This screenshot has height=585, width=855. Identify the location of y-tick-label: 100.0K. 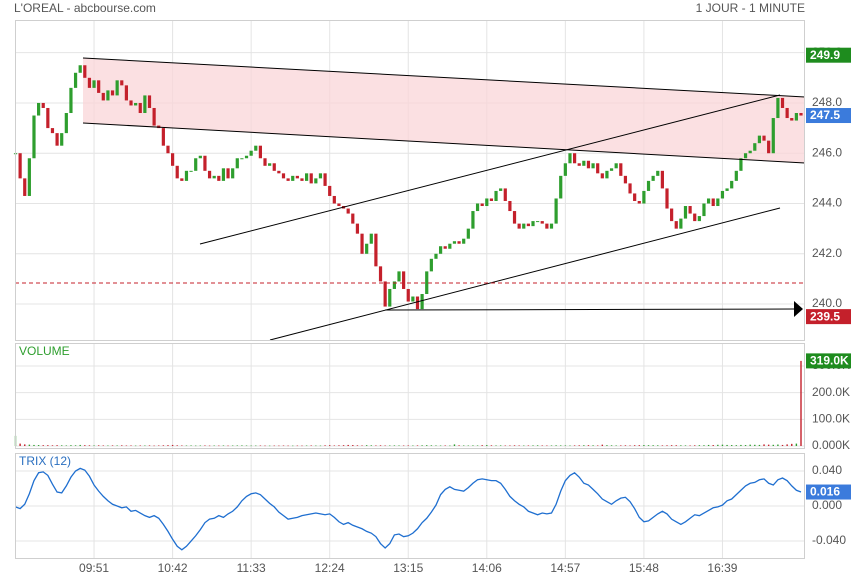
(831, 418).